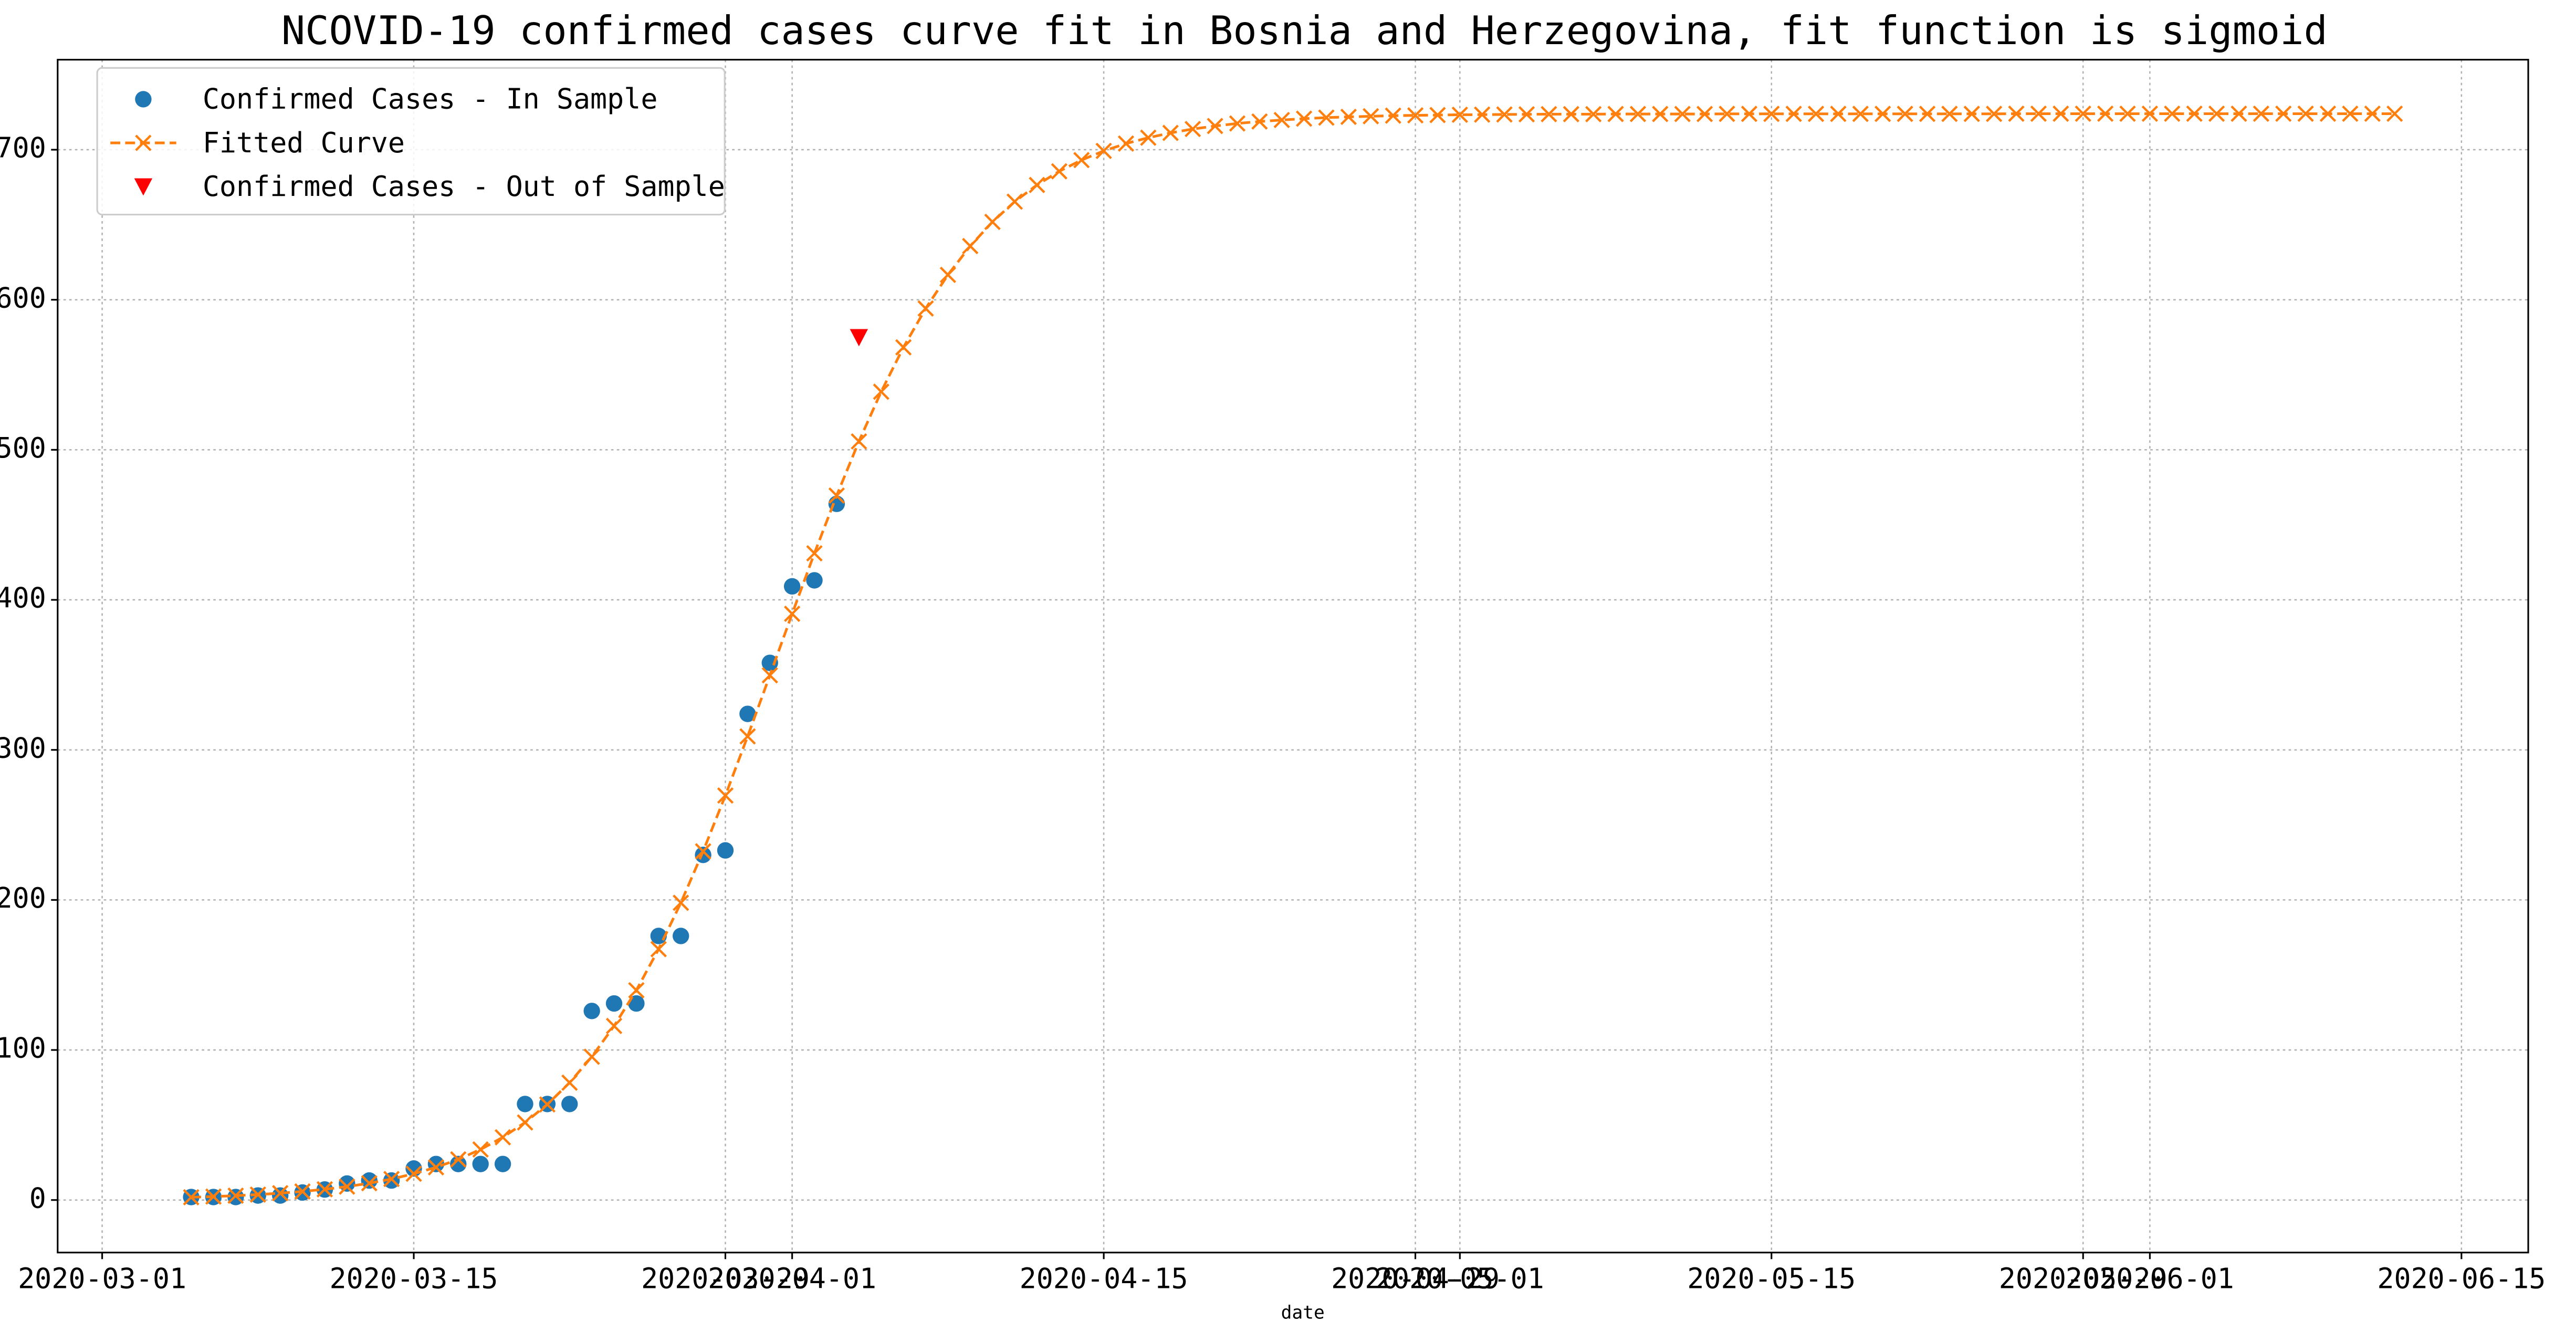 The height and width of the screenshot is (1332, 2576). What do you see at coordinates (304, 143) in the screenshot?
I see `legend-label: Fitted Curve` at bounding box center [304, 143].